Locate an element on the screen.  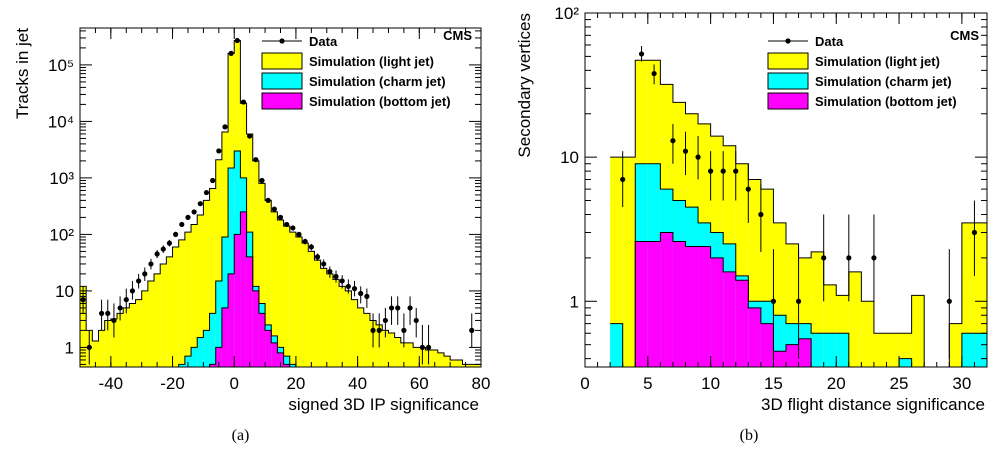
figure-caption: (b) is located at coordinates (749, 435).